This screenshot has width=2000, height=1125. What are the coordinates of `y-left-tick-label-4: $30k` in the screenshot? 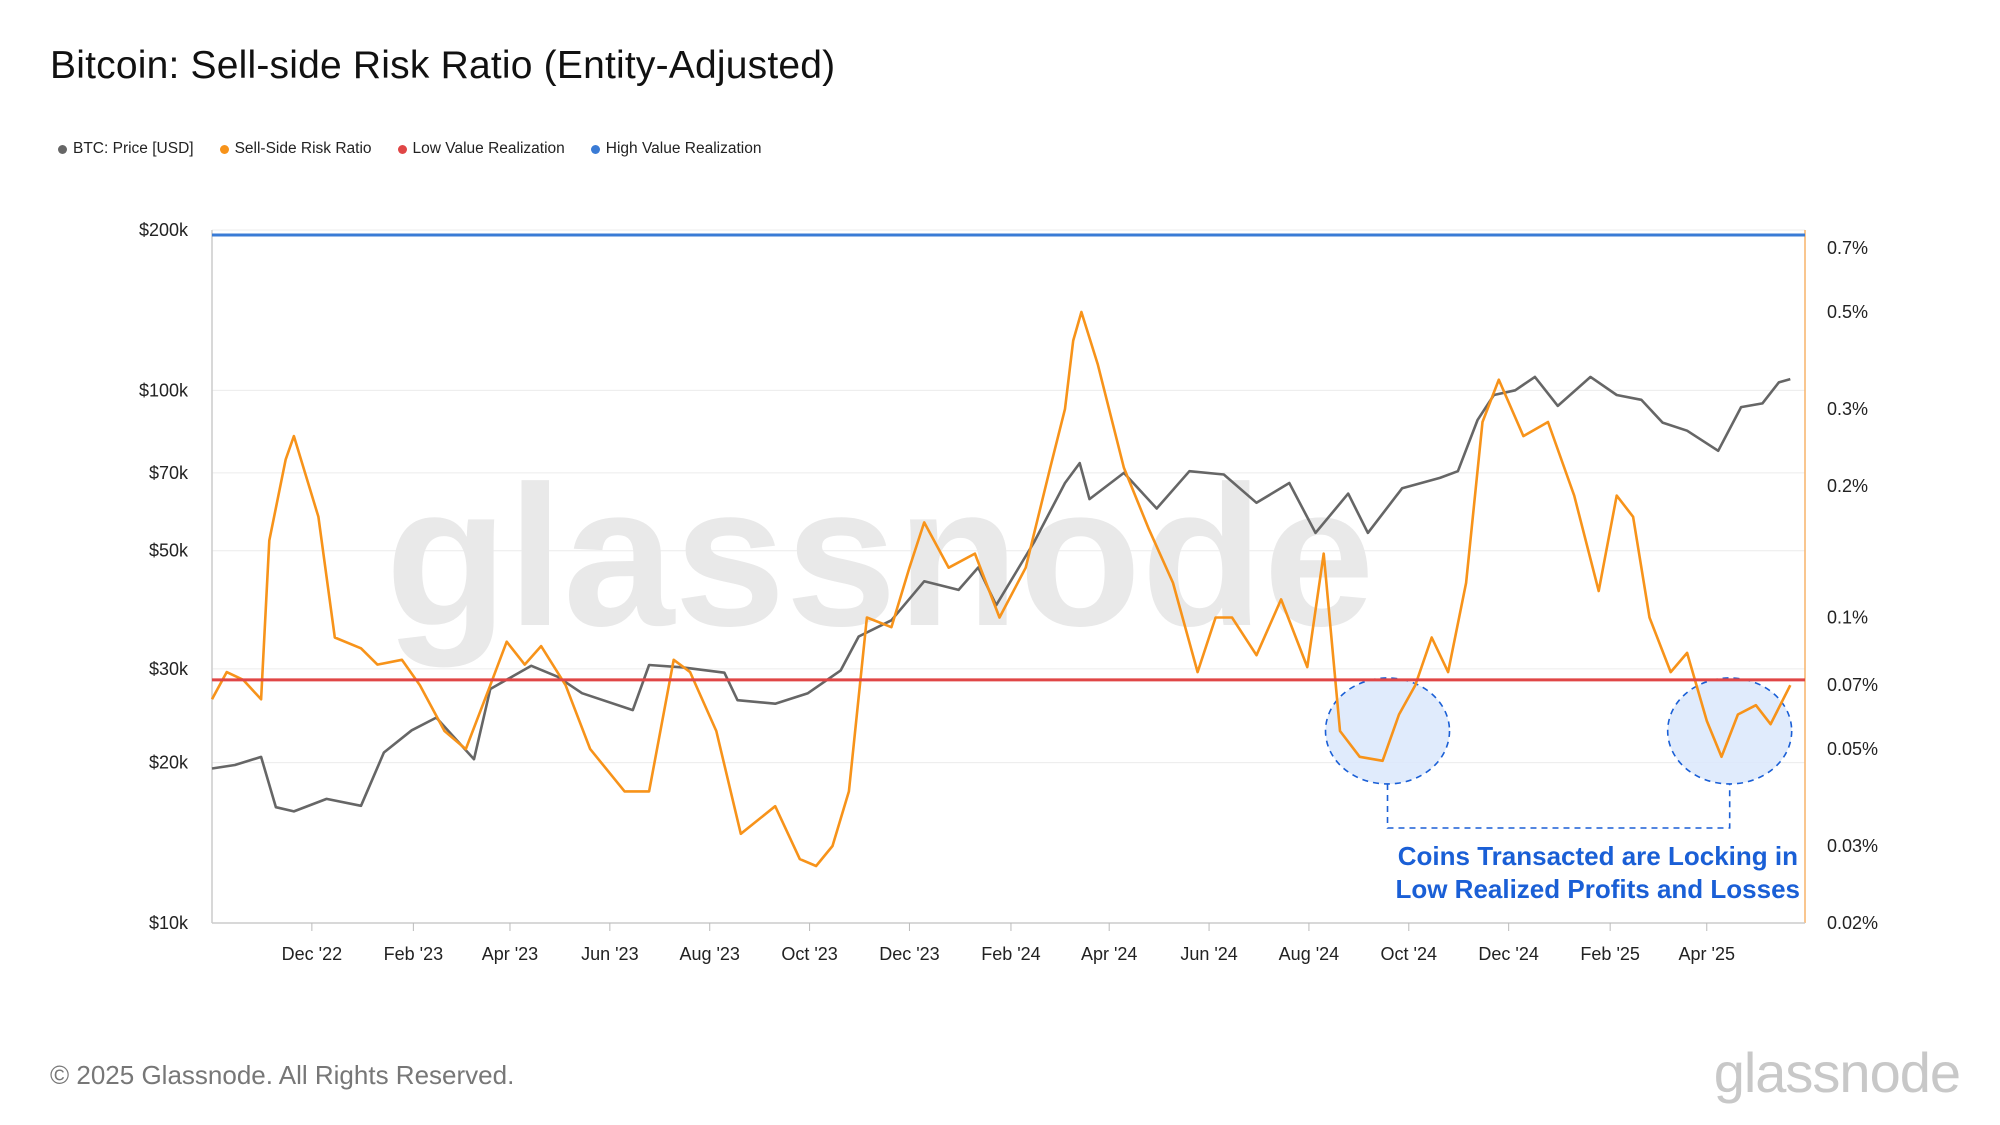 It's located at (169, 669).